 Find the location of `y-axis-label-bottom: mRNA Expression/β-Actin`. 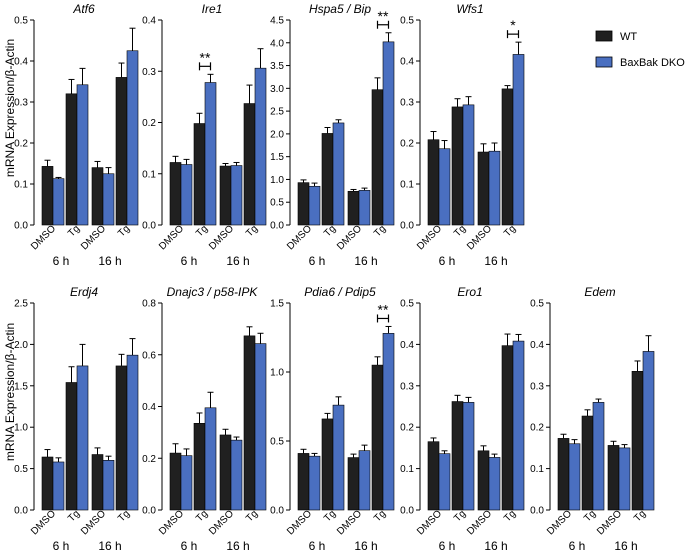

y-axis-label-bottom: mRNA Expression/β-Actin is located at coordinates (10, 392).